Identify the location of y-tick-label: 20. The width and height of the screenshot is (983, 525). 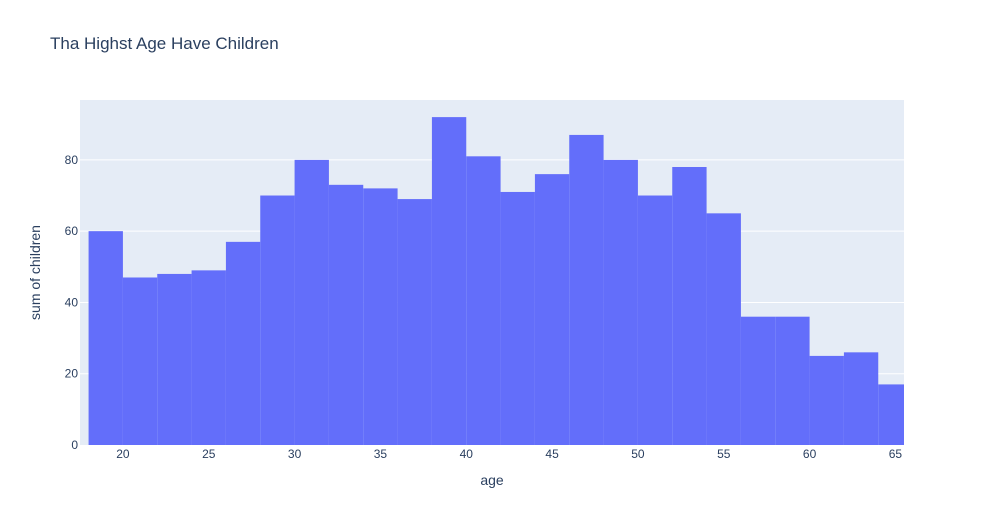
(72, 374).